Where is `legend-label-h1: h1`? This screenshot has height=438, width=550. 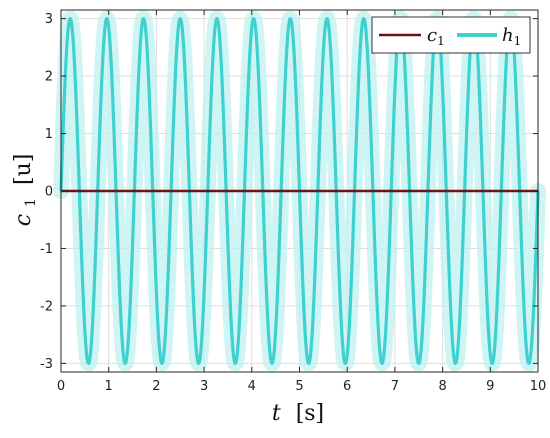 legend-label-h1: h1 is located at coordinates (511, 36).